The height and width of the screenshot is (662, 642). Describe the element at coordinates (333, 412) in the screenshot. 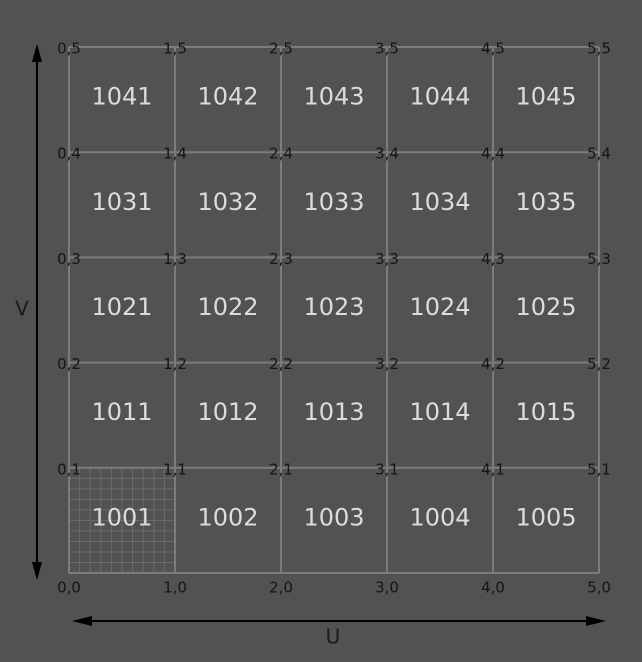

I see `tile-label: 1013` at that location.